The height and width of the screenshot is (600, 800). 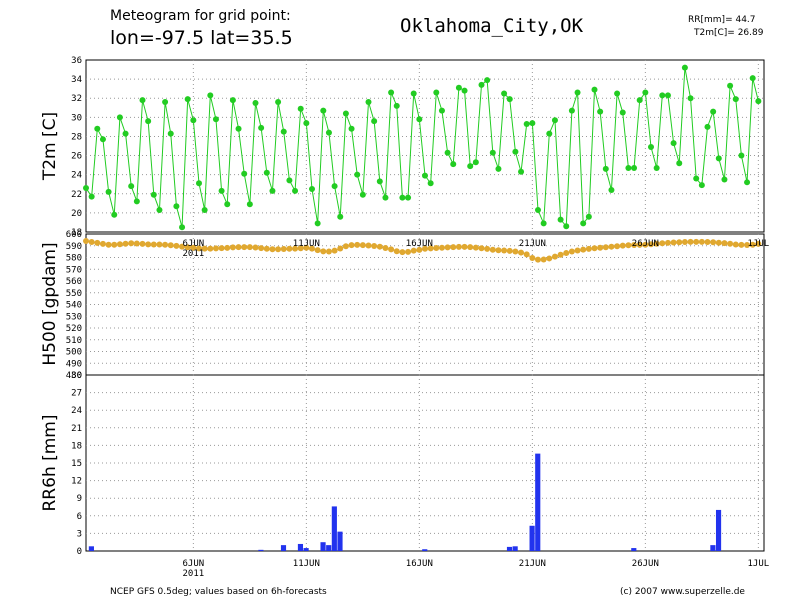 What do you see at coordinates (306, 564) in the screenshot?
I see `x-tick-label: 11JUN` at bounding box center [306, 564].